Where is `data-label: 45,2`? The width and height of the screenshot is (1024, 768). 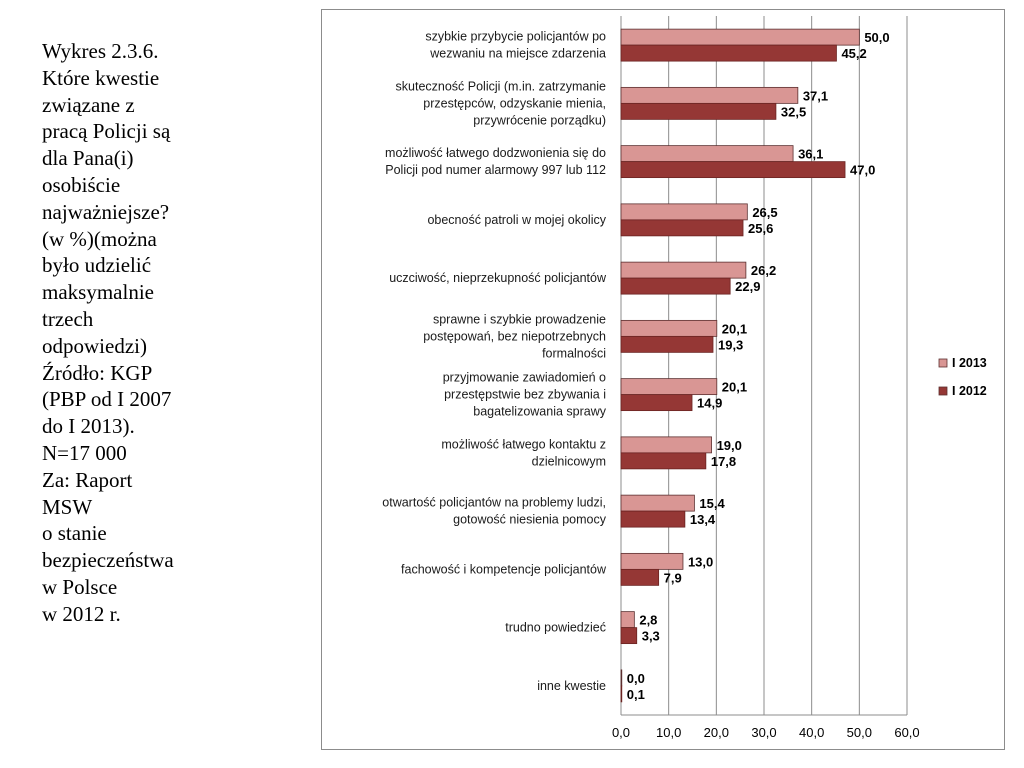
data-label: 45,2 is located at coordinates (853, 53).